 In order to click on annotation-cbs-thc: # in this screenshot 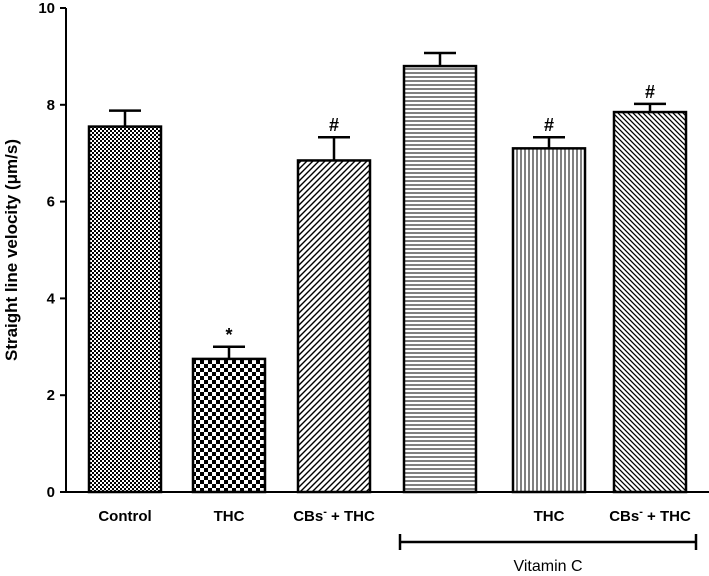, I will do `click(334, 125)`.